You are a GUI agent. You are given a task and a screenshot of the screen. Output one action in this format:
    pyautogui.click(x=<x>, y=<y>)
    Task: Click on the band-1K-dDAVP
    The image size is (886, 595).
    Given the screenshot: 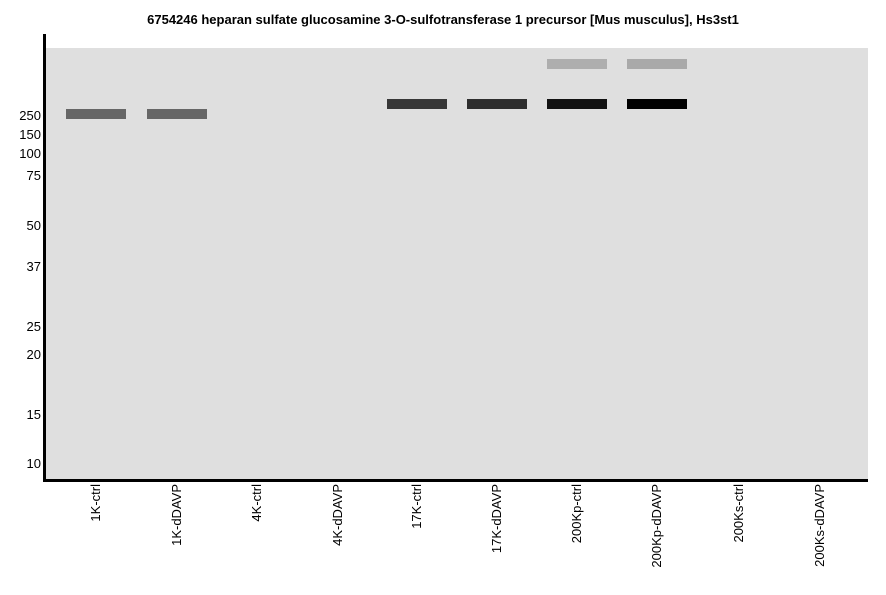 What is the action you would take?
    pyautogui.click(x=177, y=114)
    